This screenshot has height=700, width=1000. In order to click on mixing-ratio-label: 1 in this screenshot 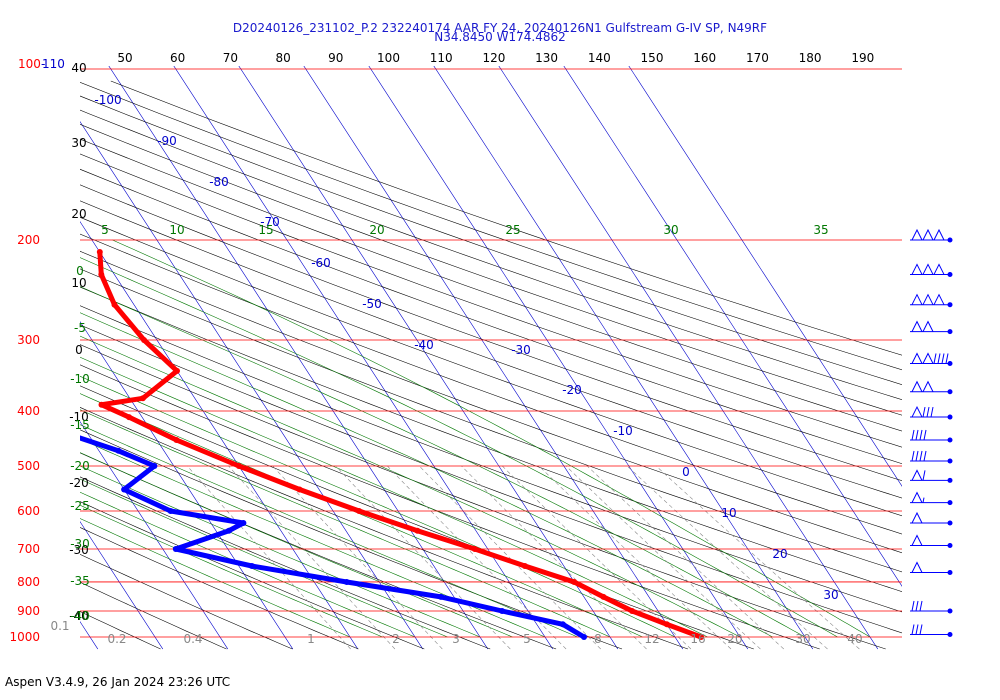, I will do `click(311, 639)`.